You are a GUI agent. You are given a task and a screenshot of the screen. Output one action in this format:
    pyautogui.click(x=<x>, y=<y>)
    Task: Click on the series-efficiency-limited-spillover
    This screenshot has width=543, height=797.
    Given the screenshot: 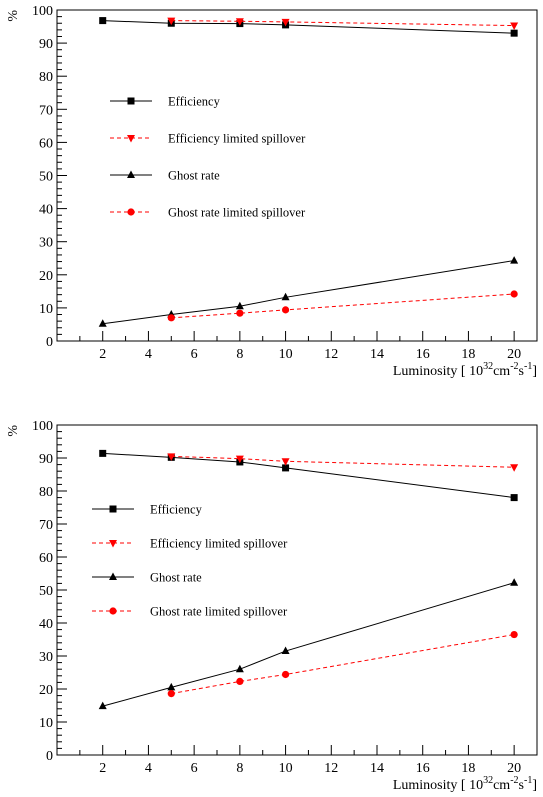 What is the action you would take?
    pyautogui.click(x=343, y=24)
    